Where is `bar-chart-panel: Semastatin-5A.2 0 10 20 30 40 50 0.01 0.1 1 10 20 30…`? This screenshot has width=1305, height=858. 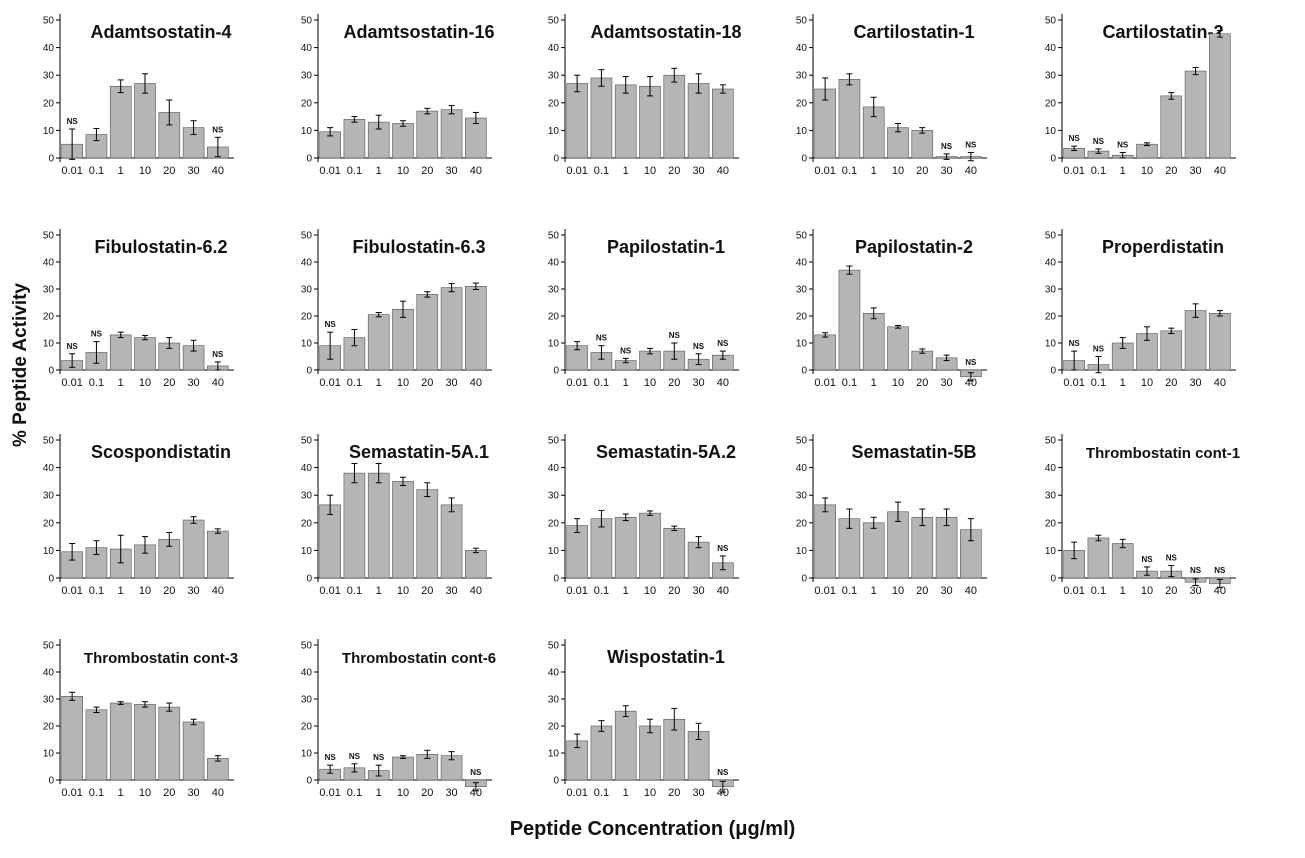
bar-chart-panel: Semastatin-5A.2 0 10 20 30 40 50 0.01 0.1 1 10 20 30… is located at coordinates (643, 515).